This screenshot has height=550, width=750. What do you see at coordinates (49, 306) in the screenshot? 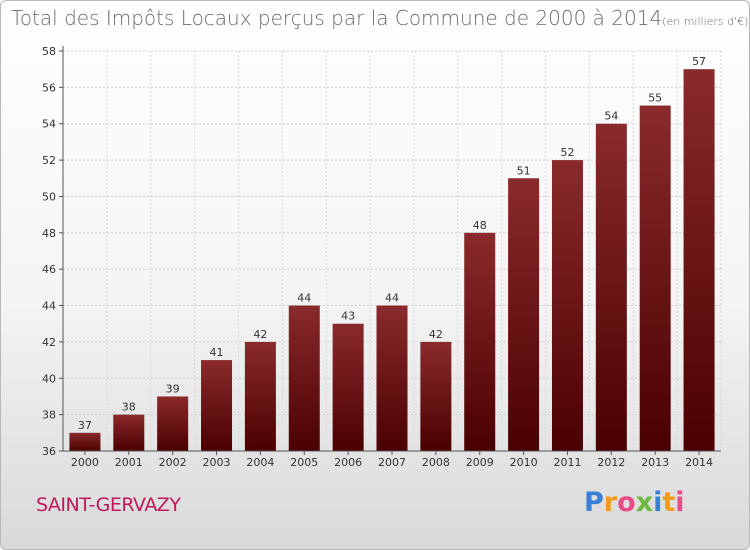
I see `y-tick-label: 44` at bounding box center [49, 306].